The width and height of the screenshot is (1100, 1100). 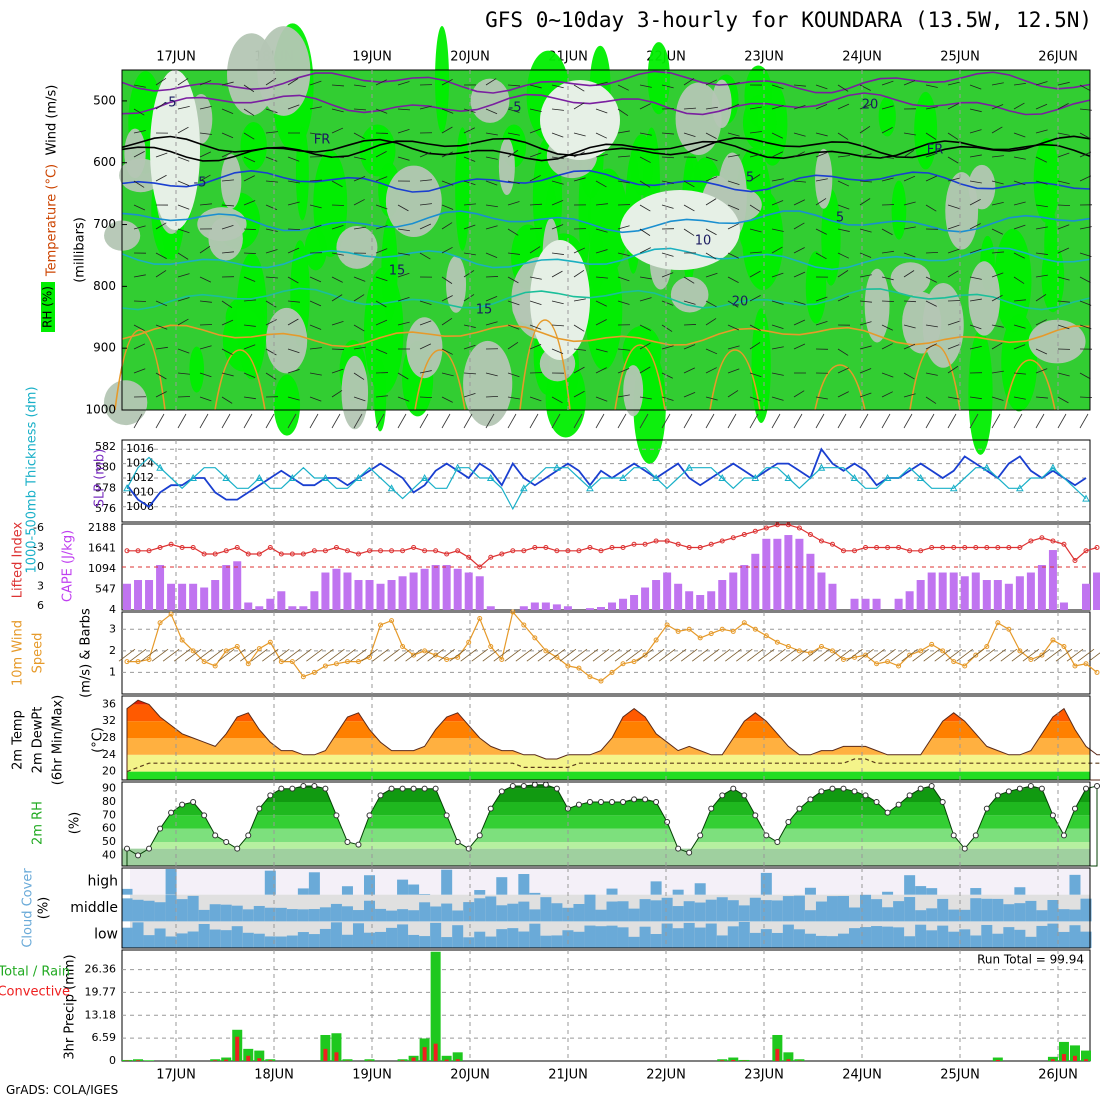 I want to click on thickness-slp-frame, so click(x=606, y=481).